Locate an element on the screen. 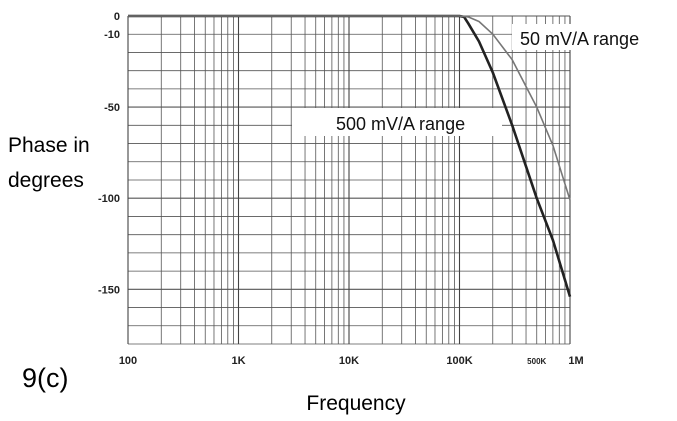  x-tick-label: 10K is located at coordinates (349, 361).